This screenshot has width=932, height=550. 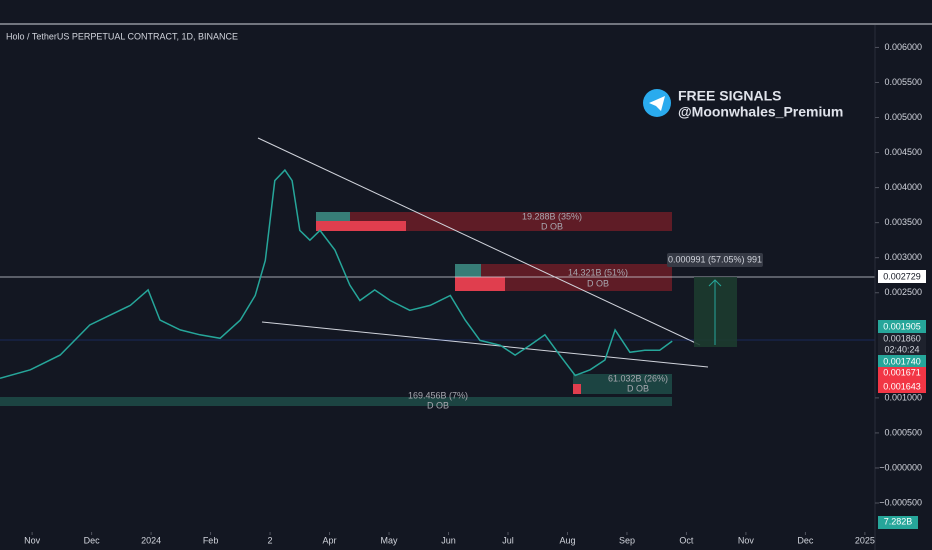 I want to click on countdown: 02:40:24, so click(x=901, y=349).